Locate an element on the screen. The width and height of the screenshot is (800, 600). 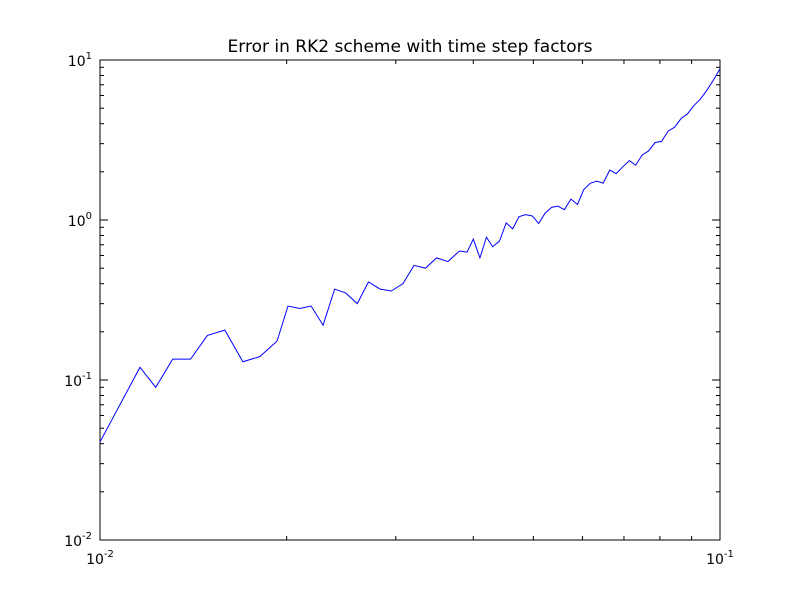
x-tick-label: 10⁻² is located at coordinates (100, 558).